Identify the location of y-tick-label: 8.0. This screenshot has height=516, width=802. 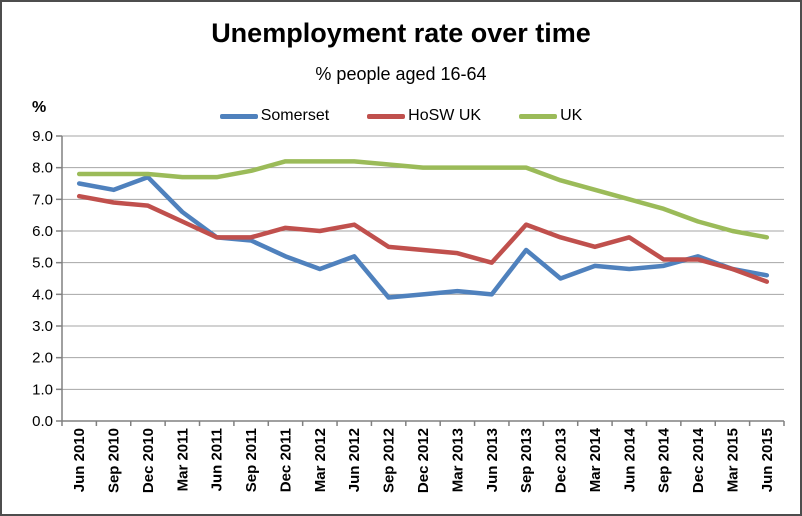
(42, 168).